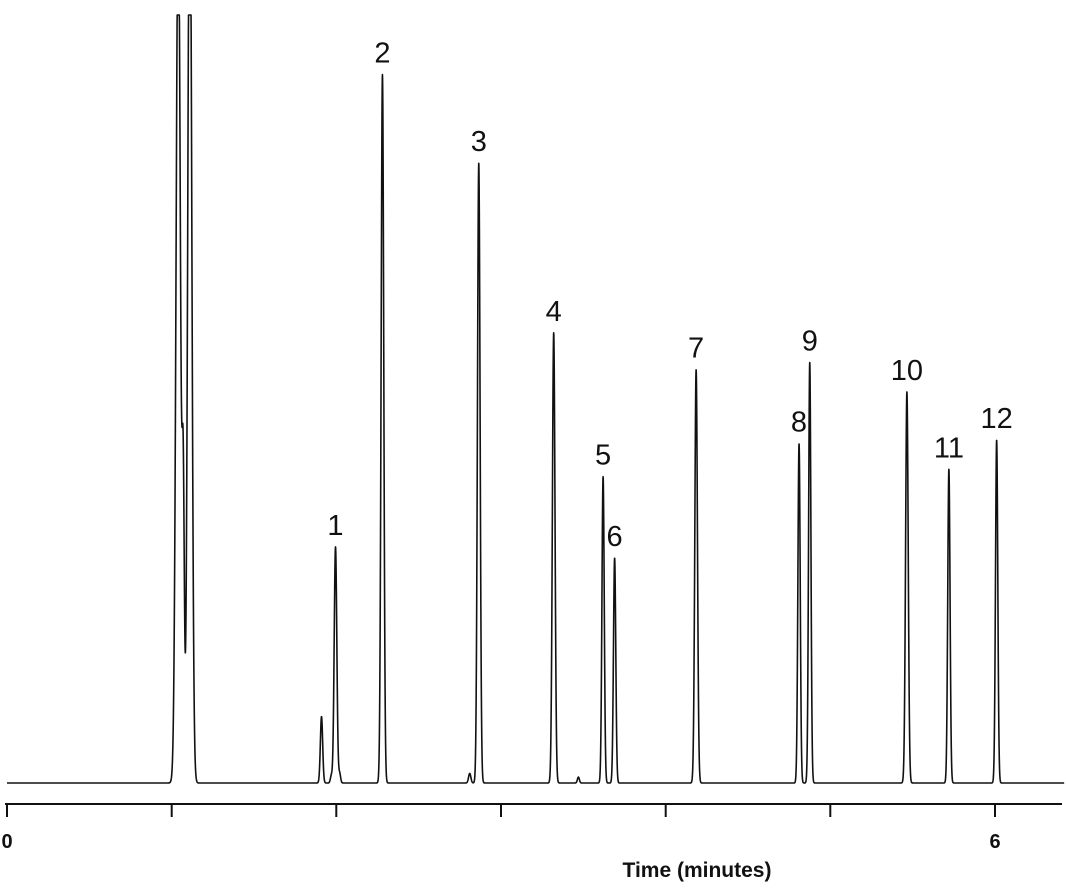 Image resolution: width=1066 pixels, height=889 pixels. Describe the element at coordinates (335, 526) in the screenshot. I see `peak-label-1: 1` at that location.